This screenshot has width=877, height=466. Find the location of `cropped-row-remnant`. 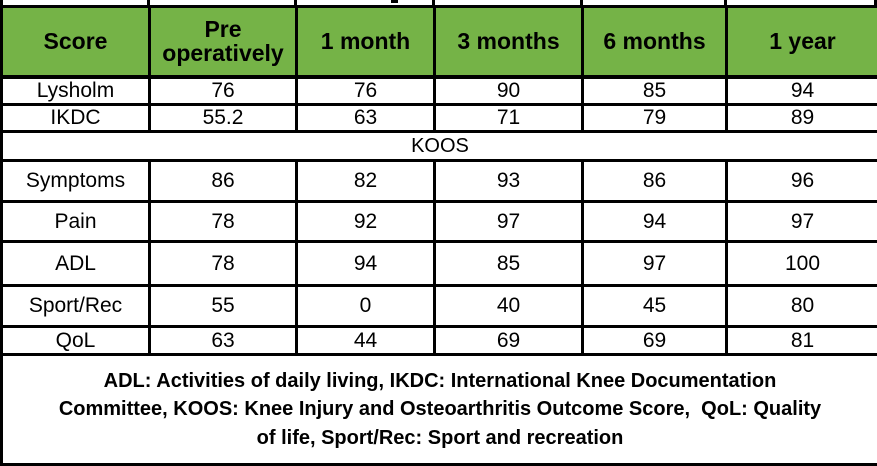

cropped-row-remnant is located at coordinates (438, 2).